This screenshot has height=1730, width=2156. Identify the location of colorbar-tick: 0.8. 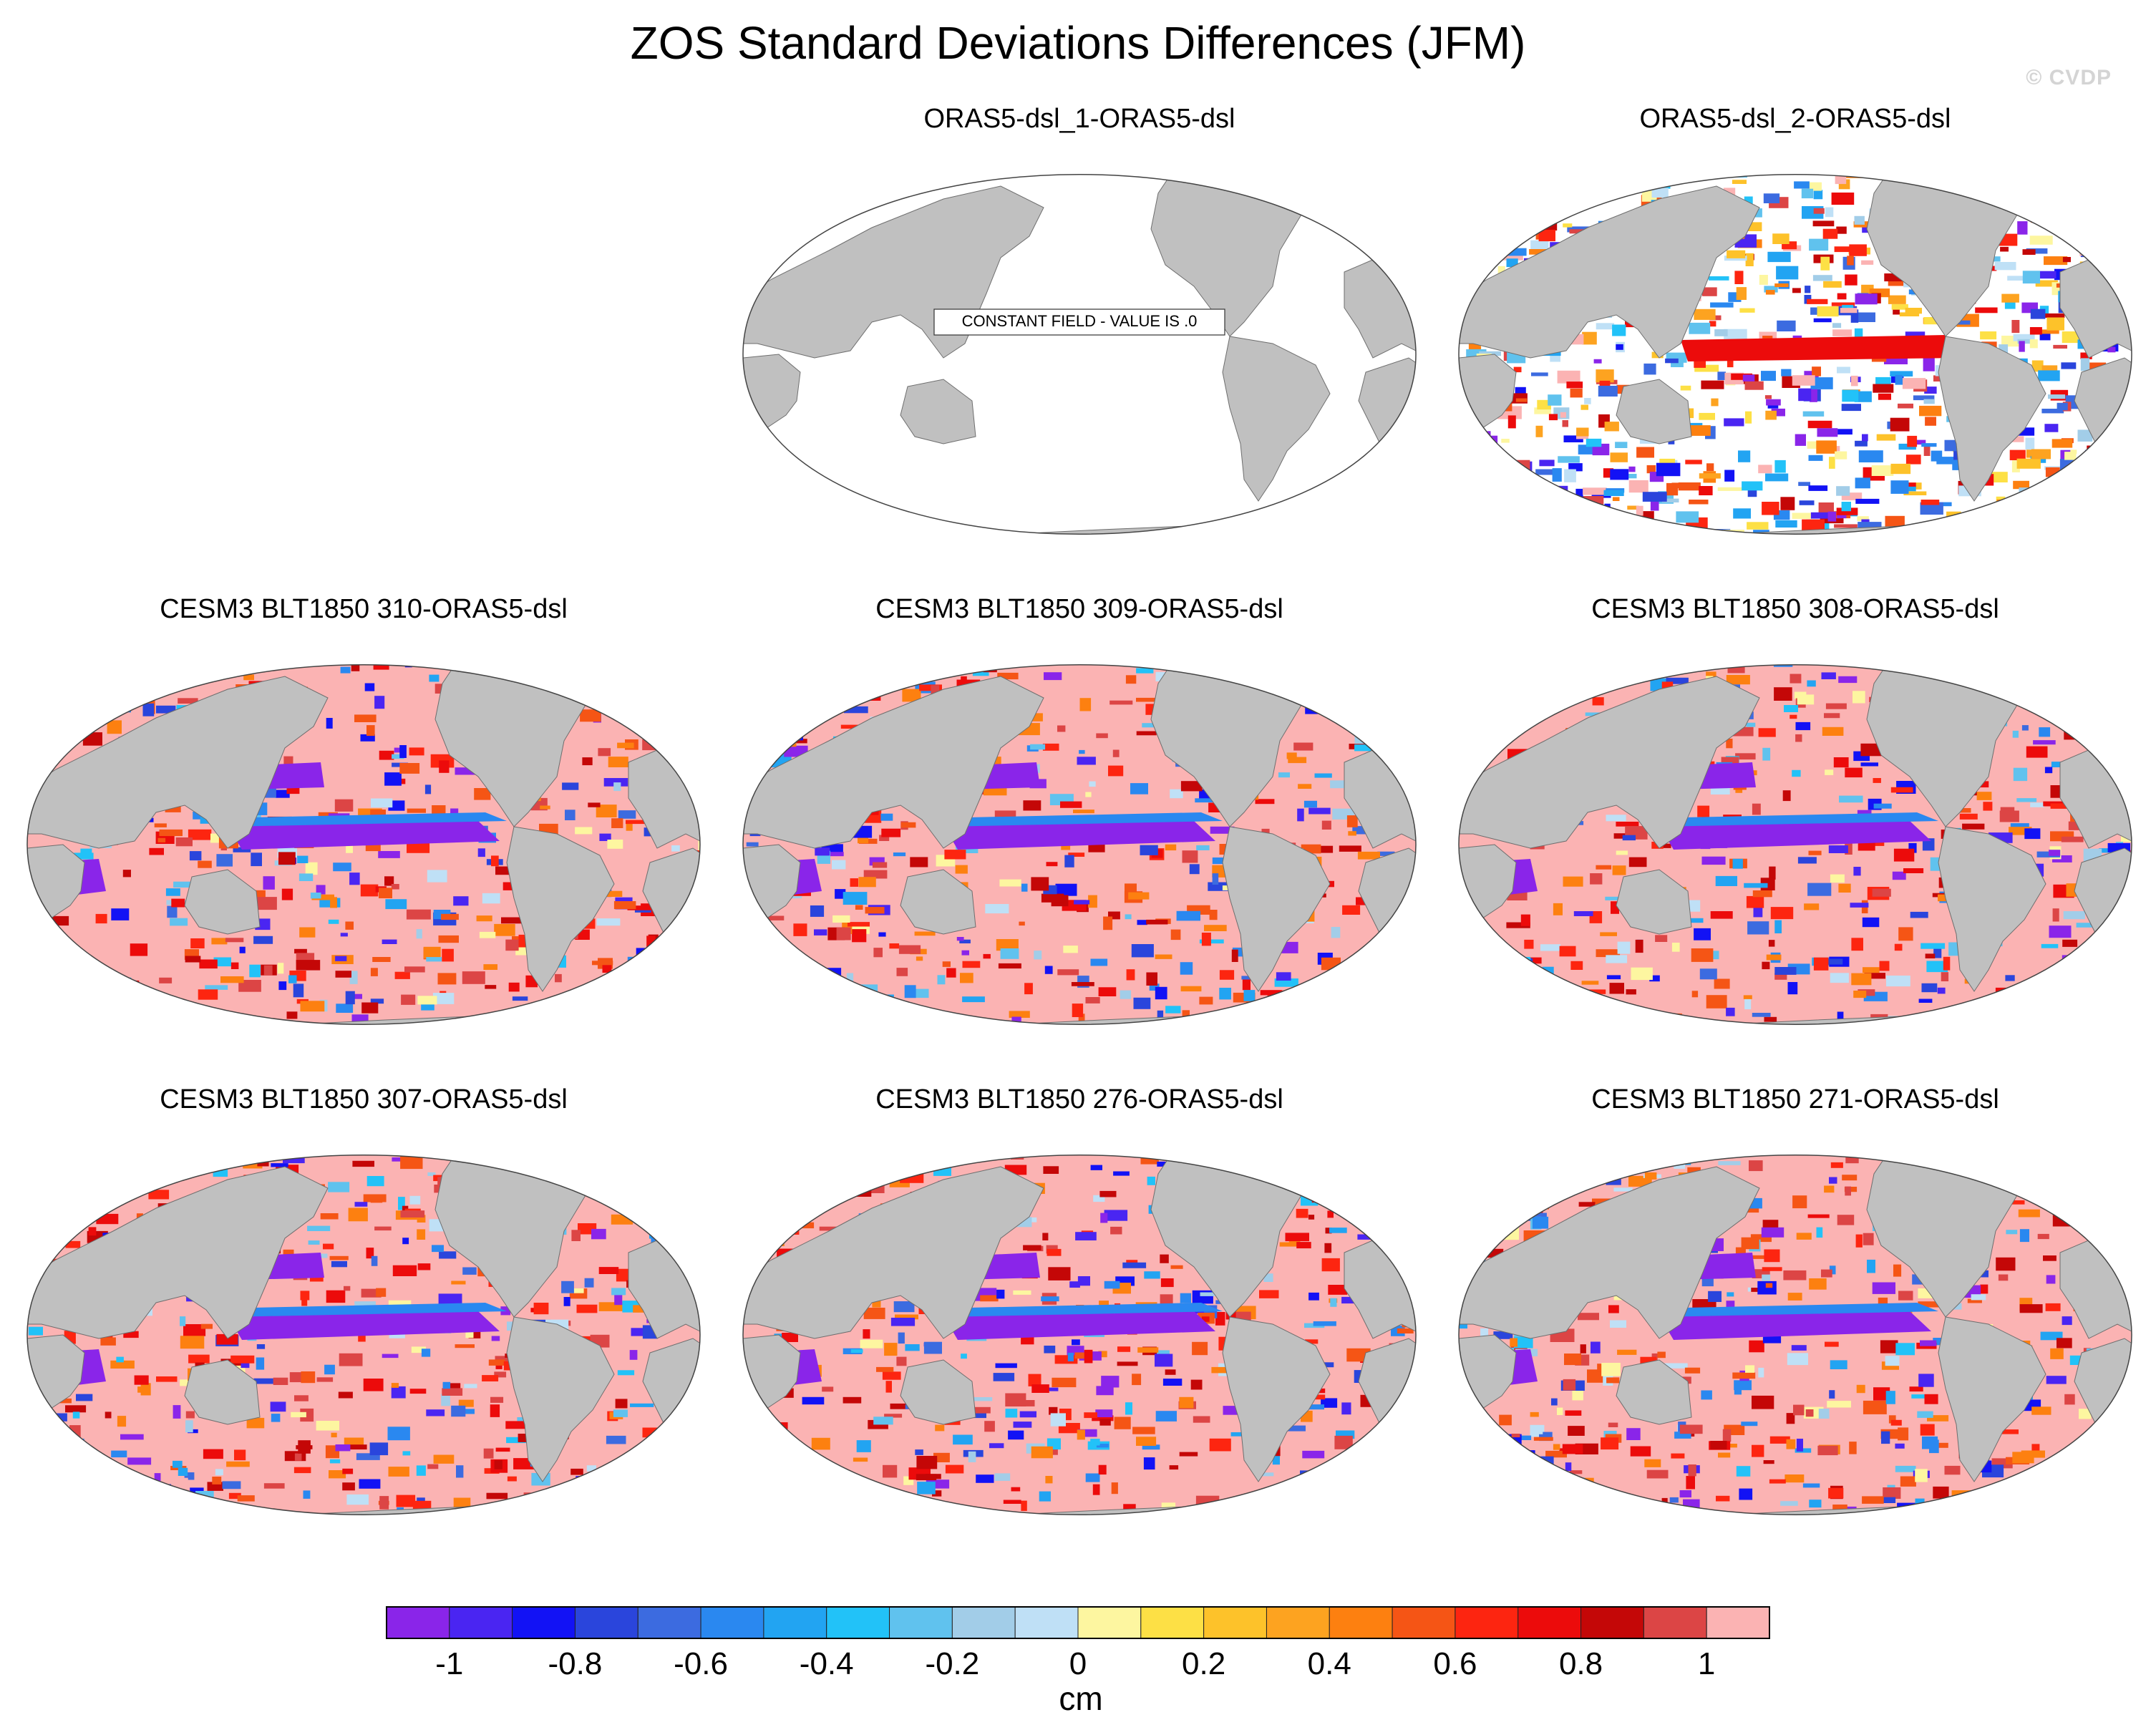
(1581, 1663).